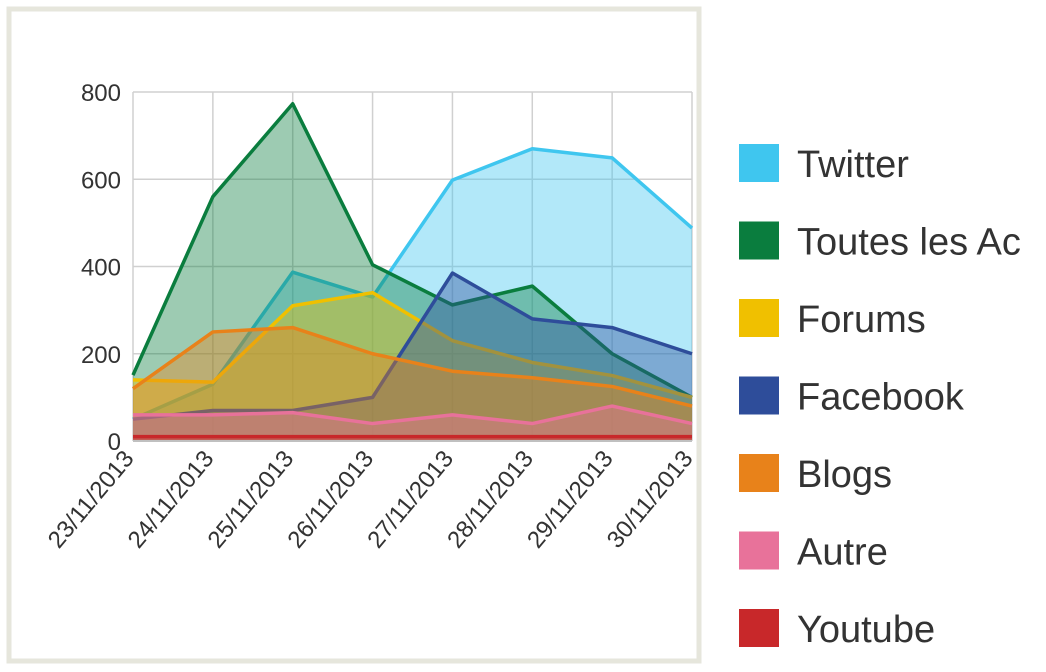 The width and height of the screenshot is (1046, 672). Describe the element at coordinates (866, 630) in the screenshot. I see `legend-label: Youtube` at that location.